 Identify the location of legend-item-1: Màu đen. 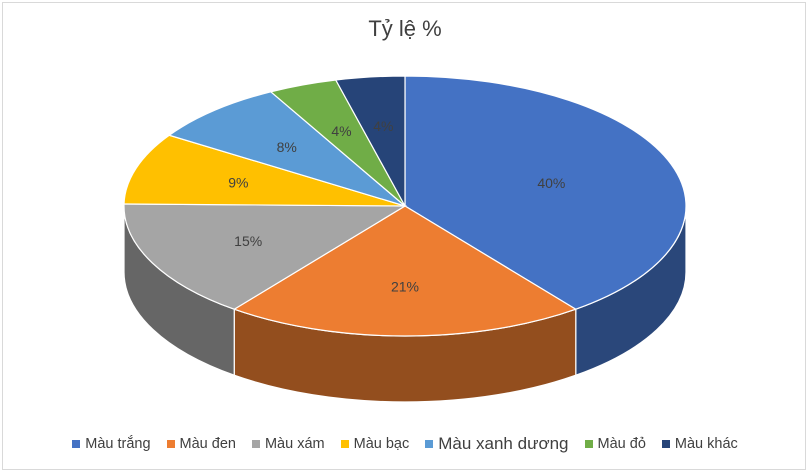
(201, 444).